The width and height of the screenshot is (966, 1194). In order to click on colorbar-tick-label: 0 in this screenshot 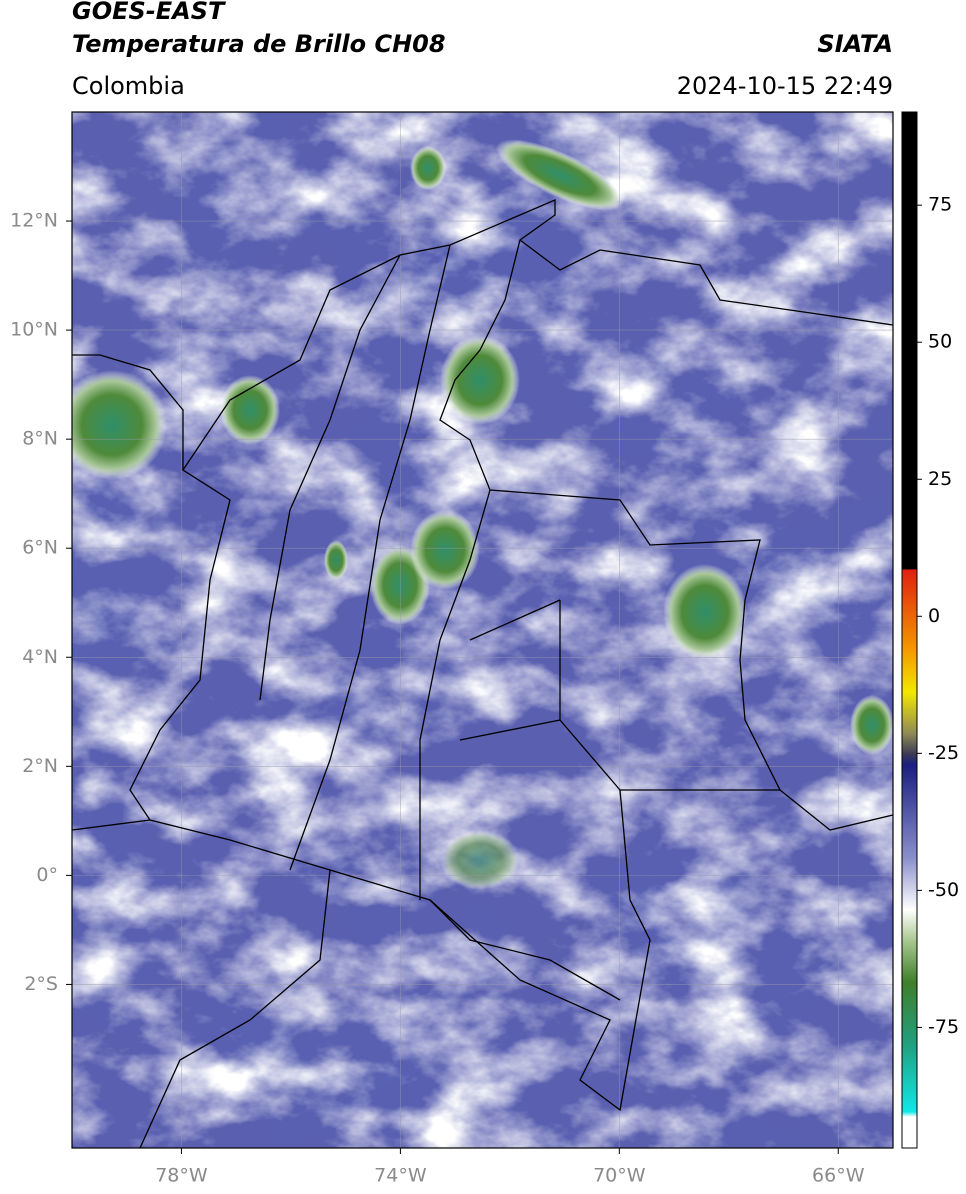, I will do `click(934, 616)`.